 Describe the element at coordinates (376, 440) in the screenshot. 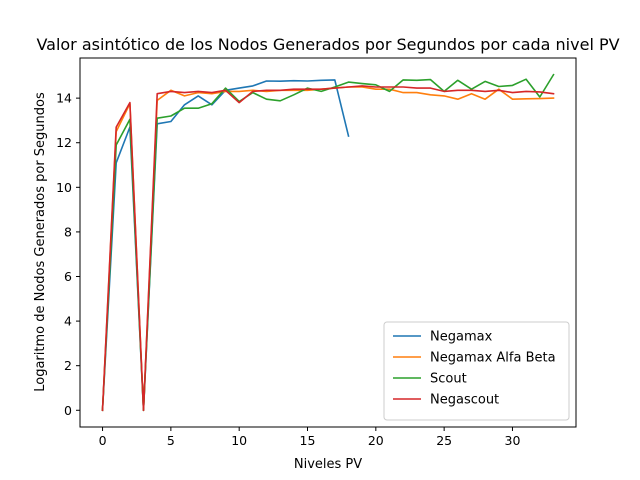

I see `x-tick-label: 20` at that location.